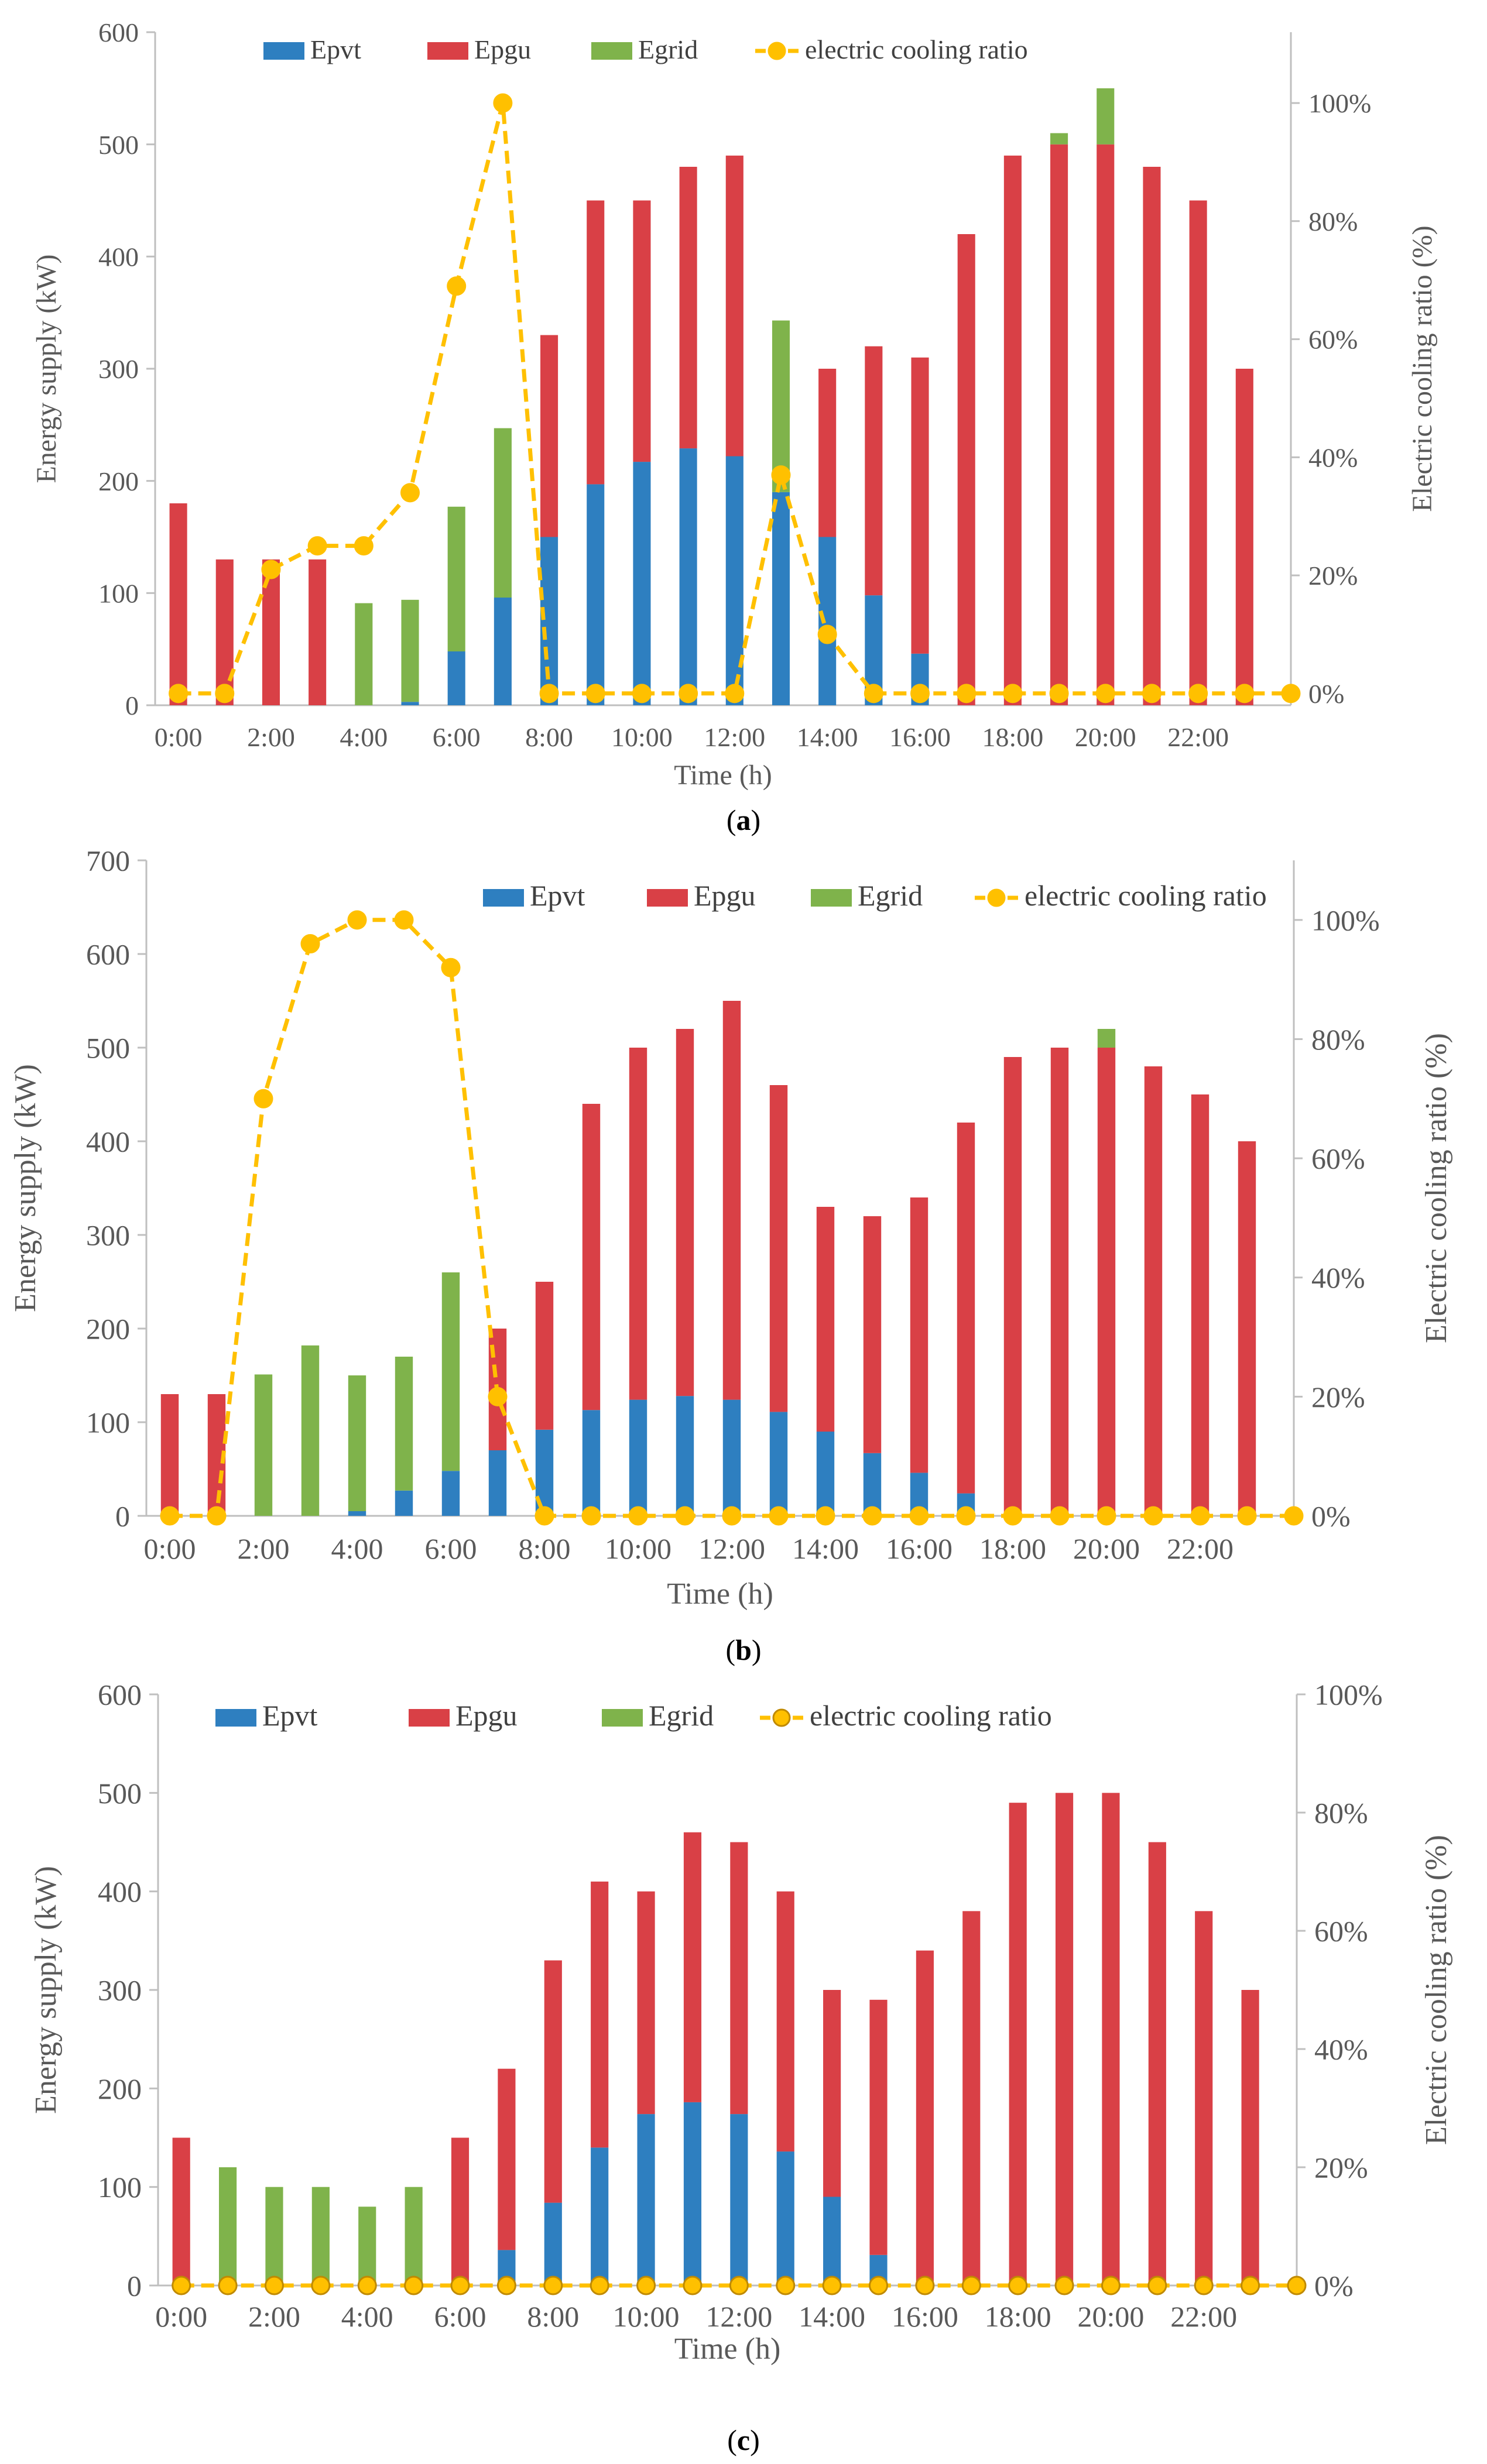 This screenshot has width=1487, height=2464. I want to click on legend-label-ratio: electric cooling ratio, so click(1146, 895).